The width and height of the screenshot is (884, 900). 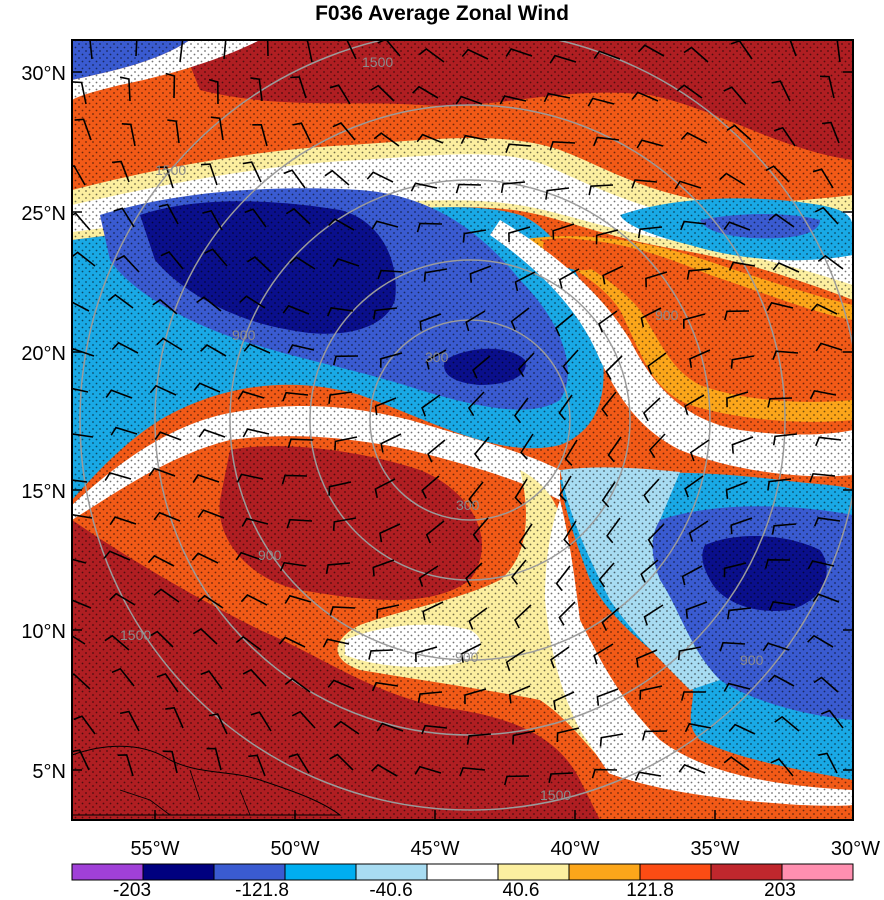 I want to click on lat-label-10n: 10°N, so click(x=43, y=632).